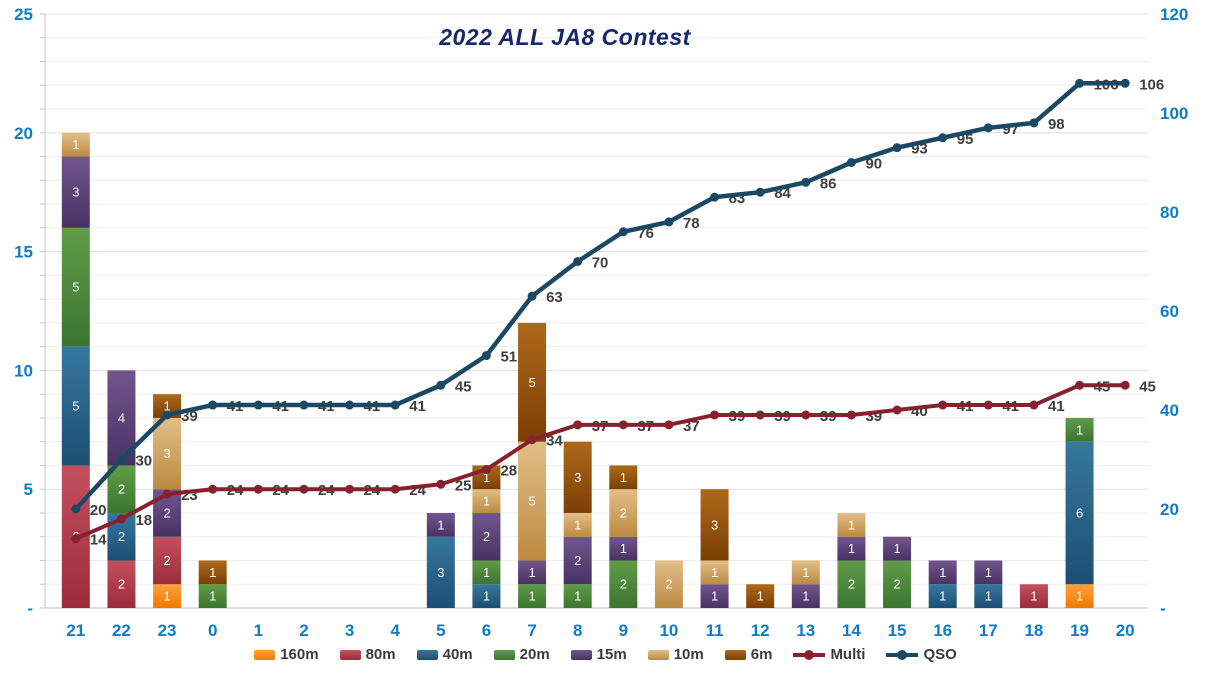  What do you see at coordinates (1151, 84) in the screenshot?
I see `qso-data-label: 106` at bounding box center [1151, 84].